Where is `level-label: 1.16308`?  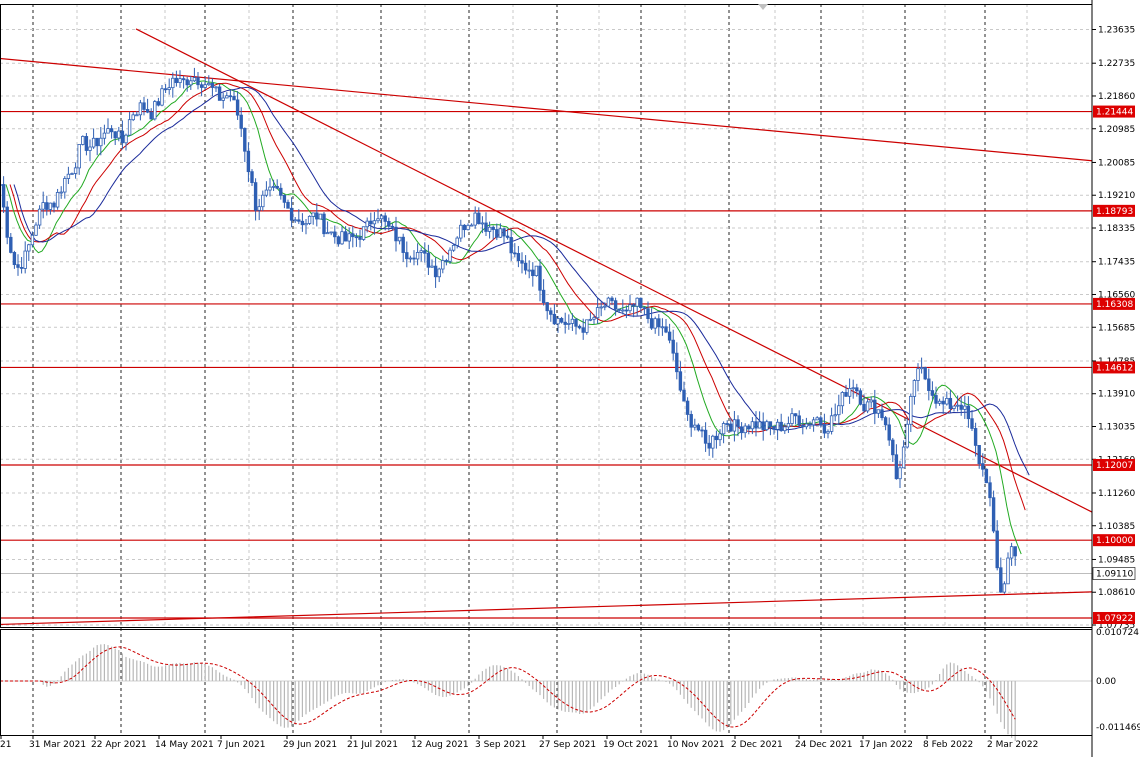 level-label: 1.16308 is located at coordinates (1114, 305).